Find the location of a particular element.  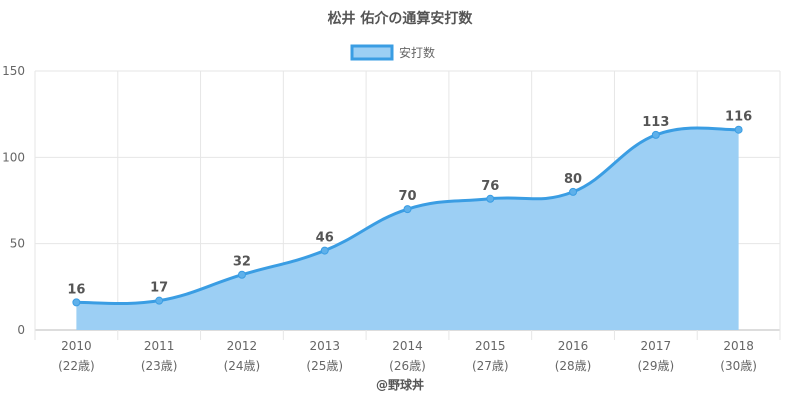

x-tick-sublabel: (23歳) is located at coordinates (159, 366).